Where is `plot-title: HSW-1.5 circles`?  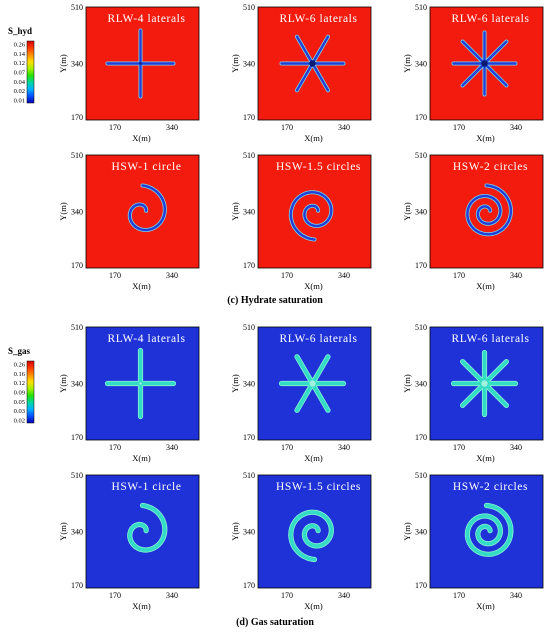 plot-title: HSW-1.5 circles is located at coordinates (318, 487).